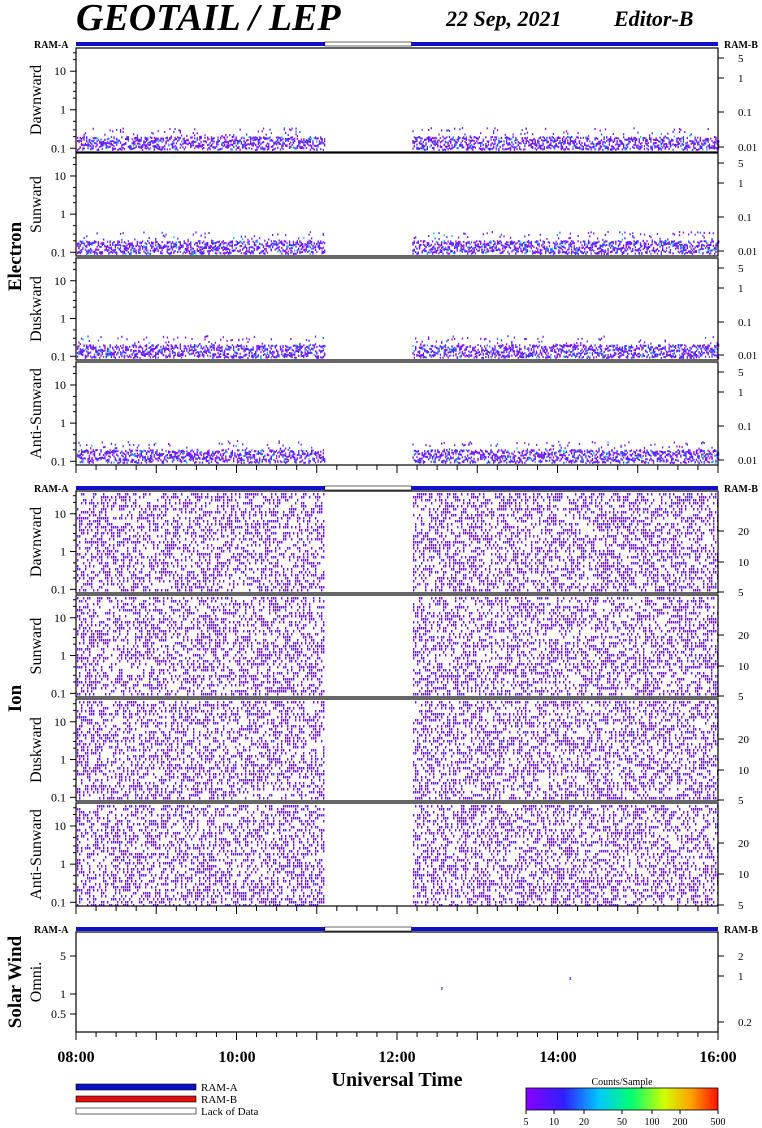 Image resolution: width=762 pixels, height=1128 pixels. What do you see at coordinates (398, 347) in the screenshot?
I see `panel-data` at bounding box center [398, 347].